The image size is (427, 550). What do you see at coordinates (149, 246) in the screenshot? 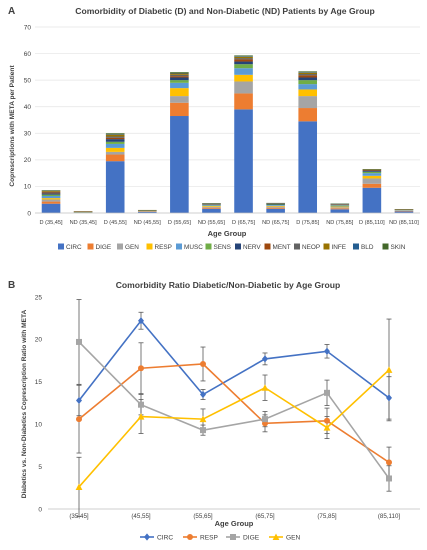
I see `legend-swatch-resp` at bounding box center [149, 246].